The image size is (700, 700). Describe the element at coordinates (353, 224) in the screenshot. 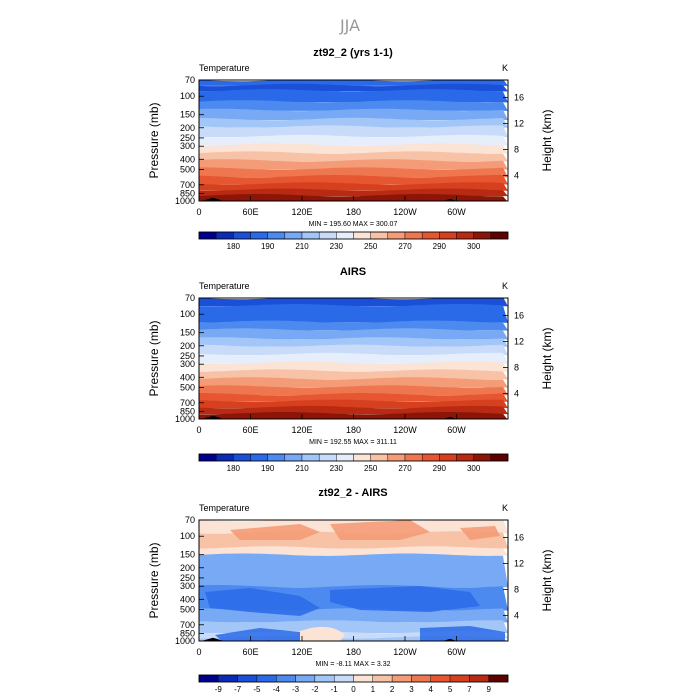

I see `min-max-stats: MIN = 195.60 MAX = 300.07` at that location.